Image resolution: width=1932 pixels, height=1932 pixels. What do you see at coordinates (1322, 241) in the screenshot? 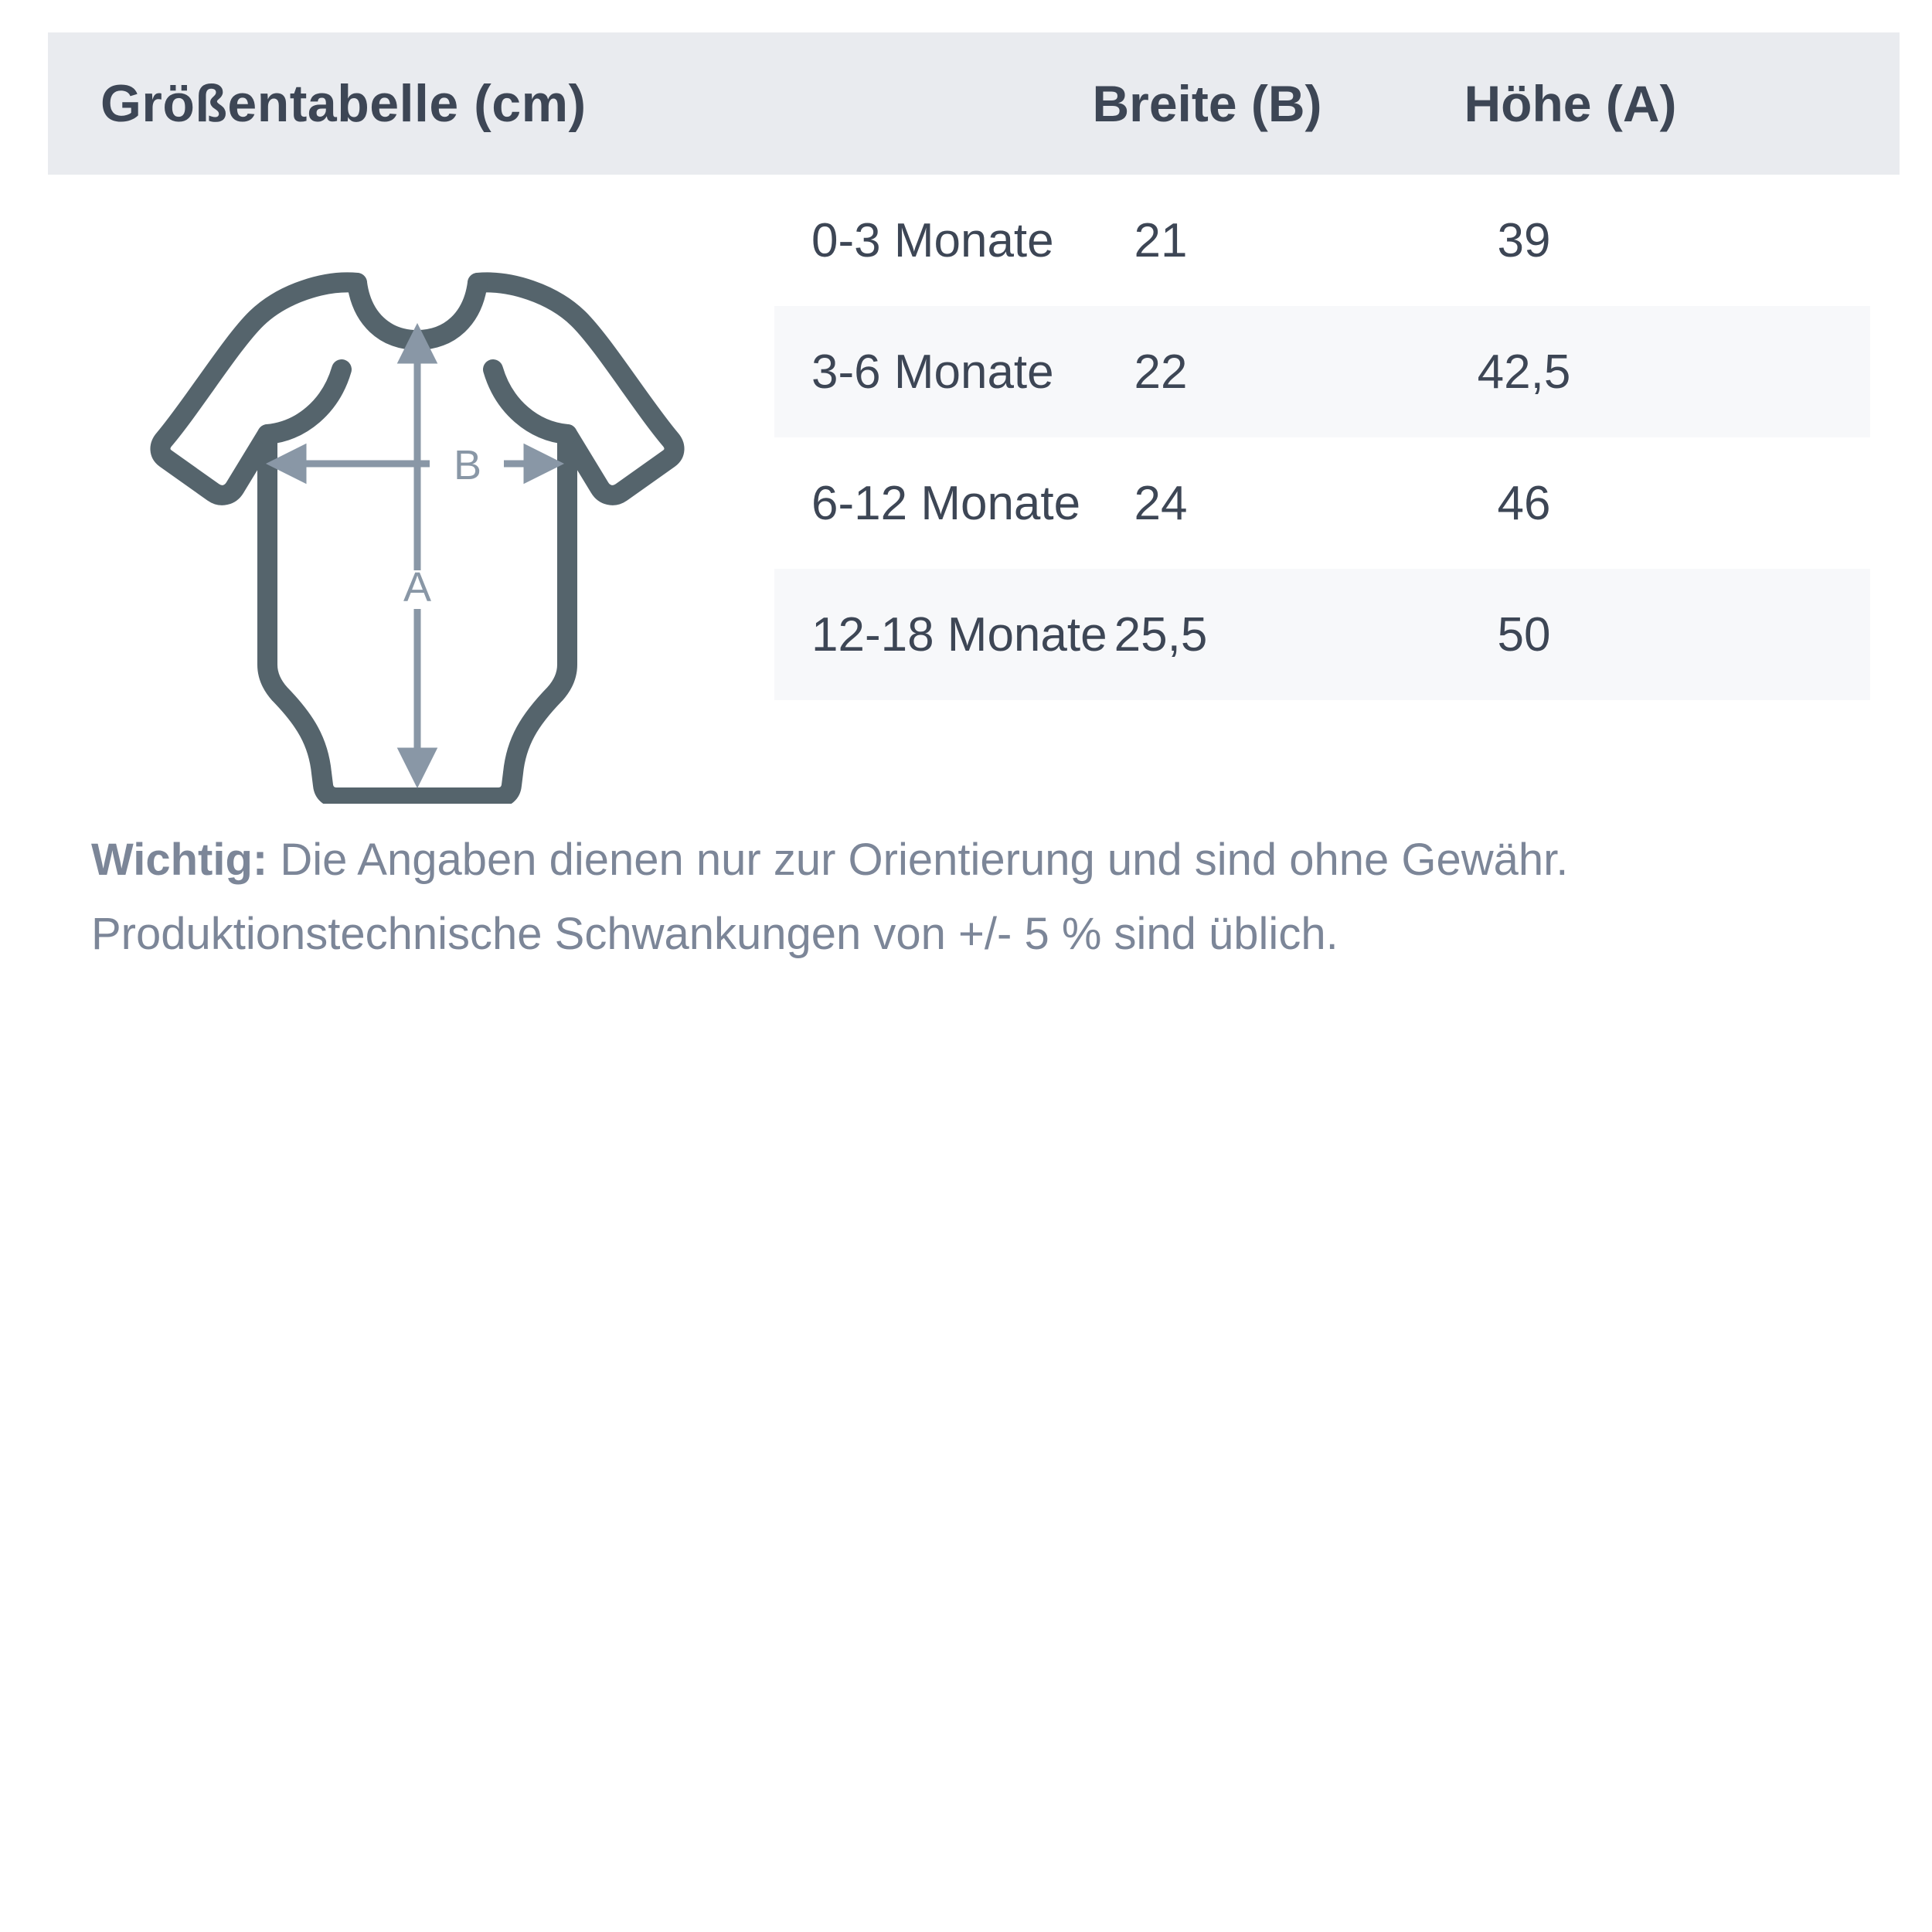
I see `table-row: 0-3 Monate 21 39` at bounding box center [1322, 241].